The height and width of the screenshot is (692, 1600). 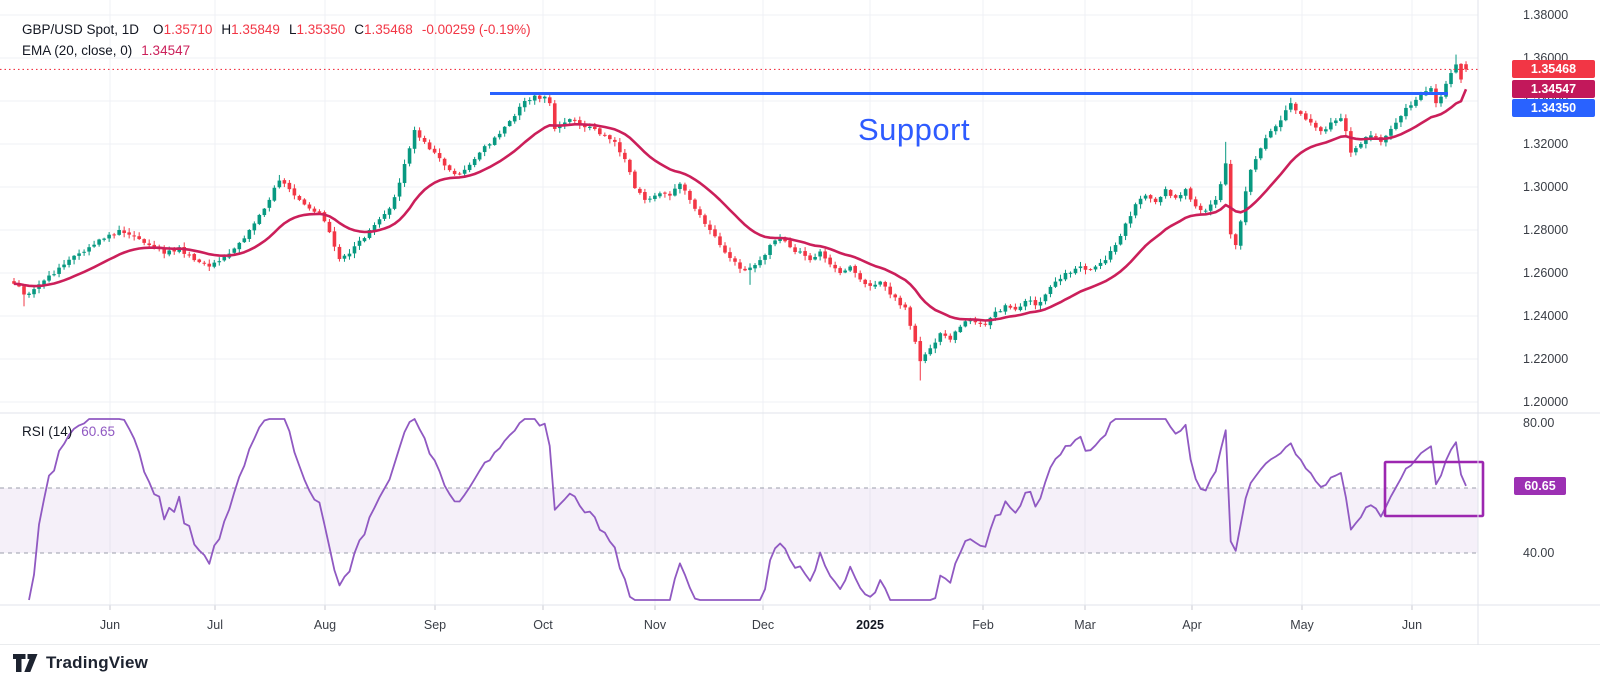 I want to click on ema-price-badge: 1.34547, so click(x=1553, y=89).